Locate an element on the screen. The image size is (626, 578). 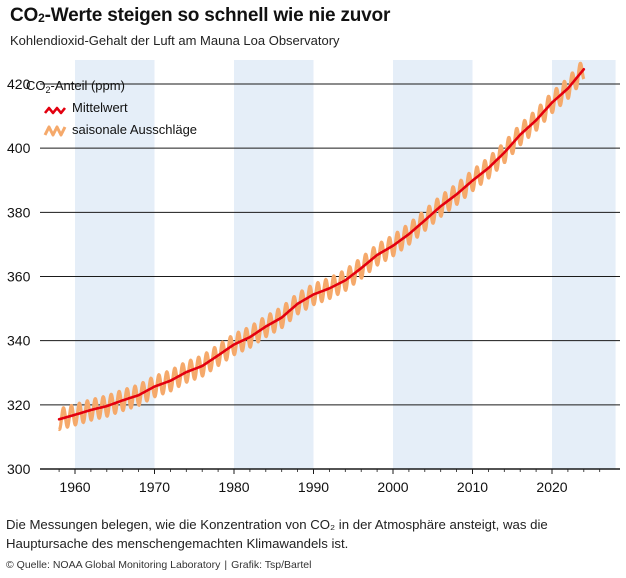
legend-seasonal-label: saisonale Ausschläge is located at coordinates (134, 129).